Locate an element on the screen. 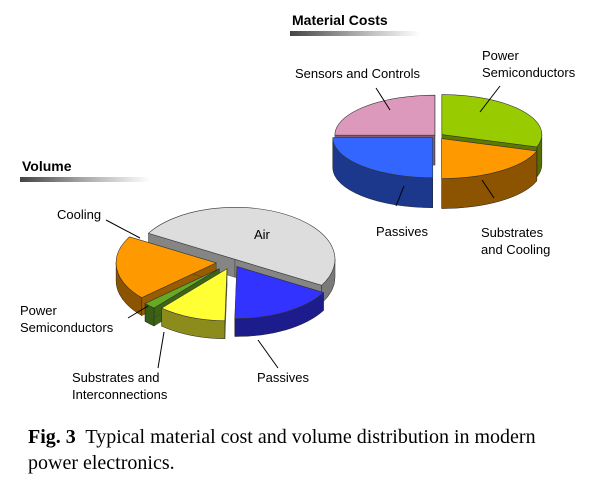  material-costs-title: Material Costs is located at coordinates (340, 20).